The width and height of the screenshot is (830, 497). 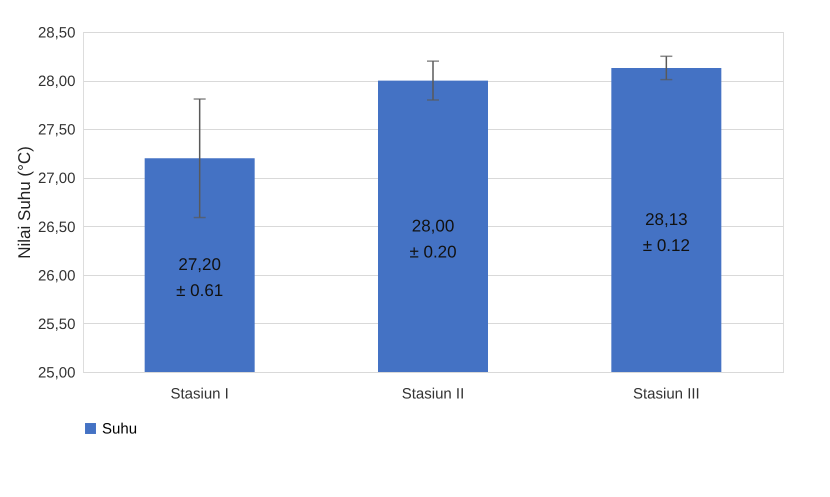 I want to click on x-tick-label: Stasiun I, so click(x=199, y=394).